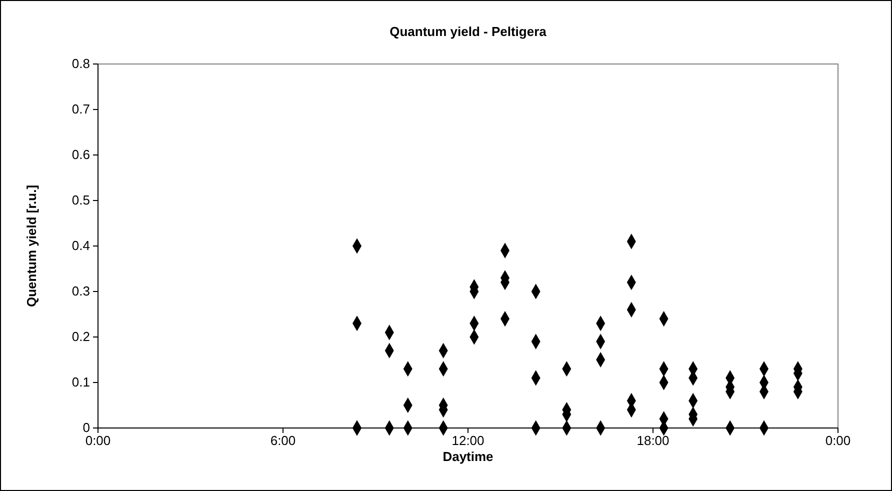 The image size is (892, 491). I want to click on x-tick-label: 18:00, so click(653, 440).